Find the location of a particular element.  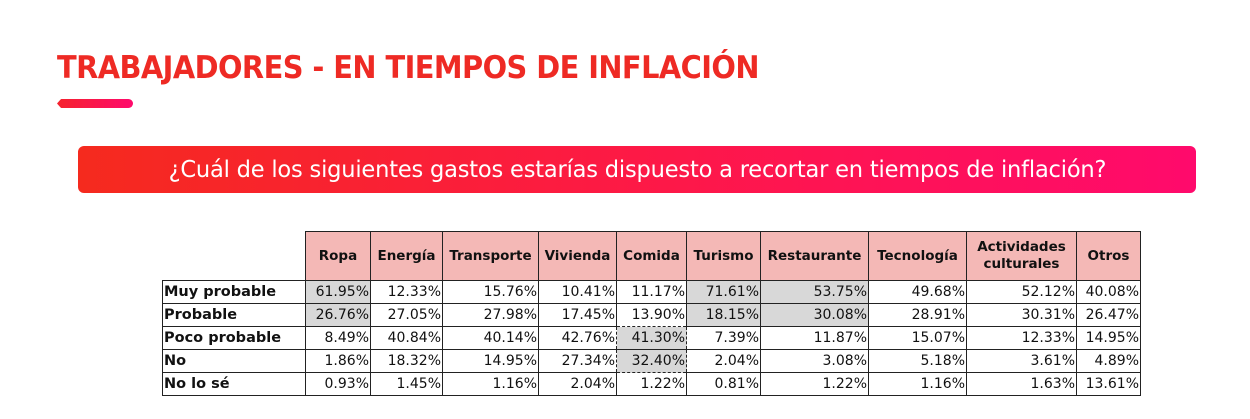

table-cell: 1.45% is located at coordinates (406, 384).